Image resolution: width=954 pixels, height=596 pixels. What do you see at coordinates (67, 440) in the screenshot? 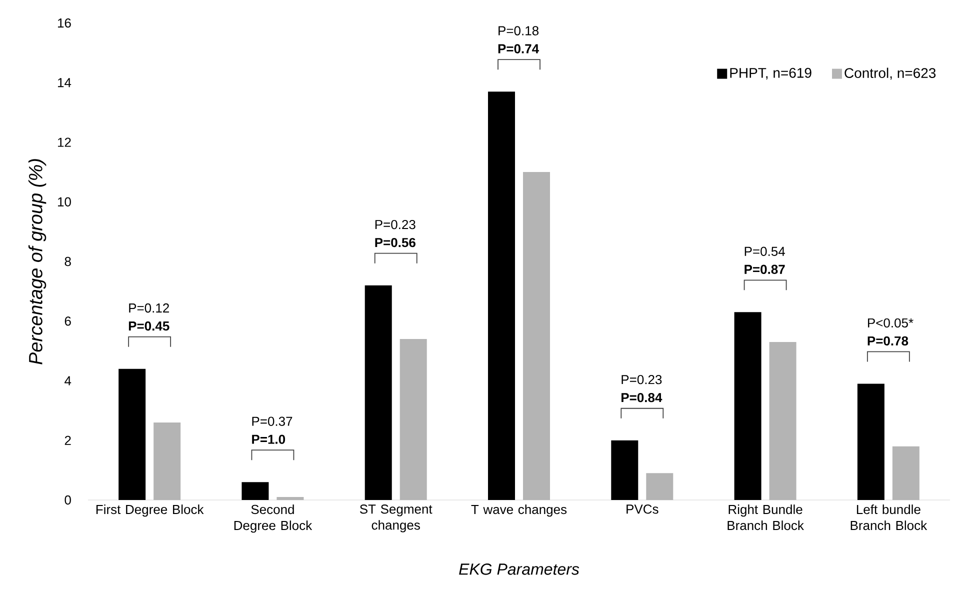
I see `y-tick-label: 2` at bounding box center [67, 440].